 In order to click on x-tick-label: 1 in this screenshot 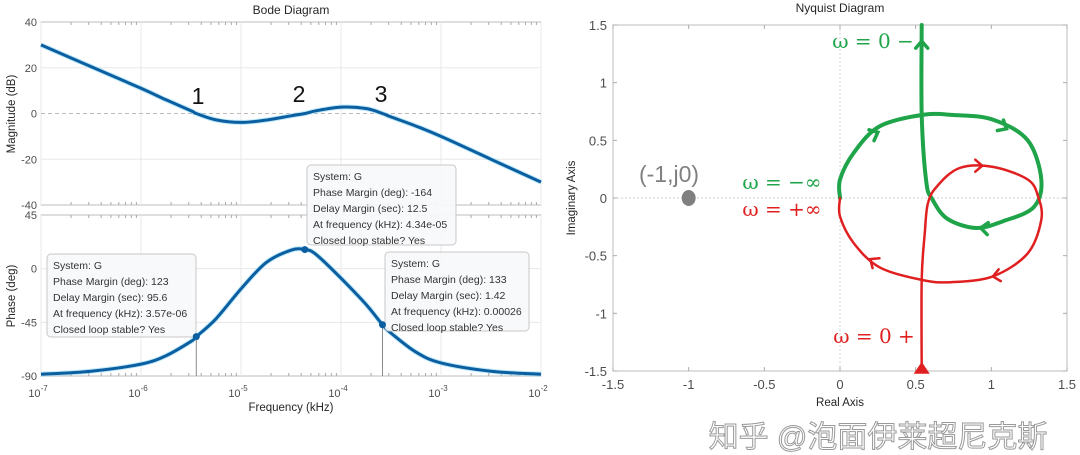, I will do `click(991, 384)`.